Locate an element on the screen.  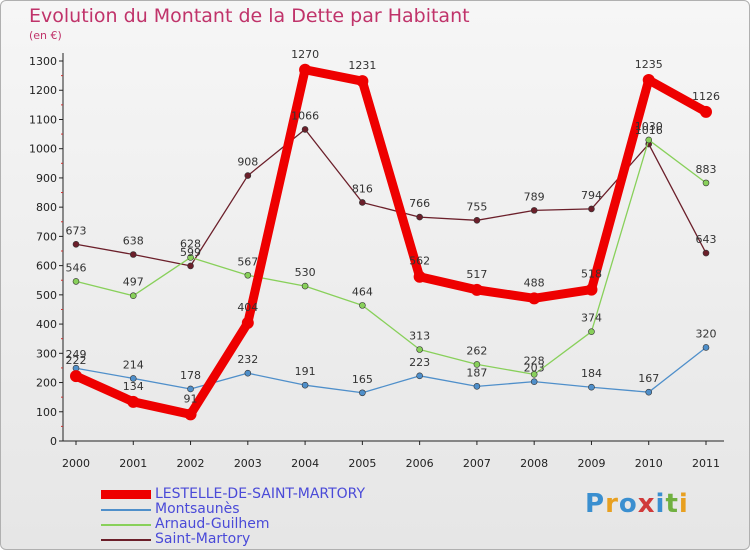
proxiti-logo: Proxiti is located at coordinates (637, 504).